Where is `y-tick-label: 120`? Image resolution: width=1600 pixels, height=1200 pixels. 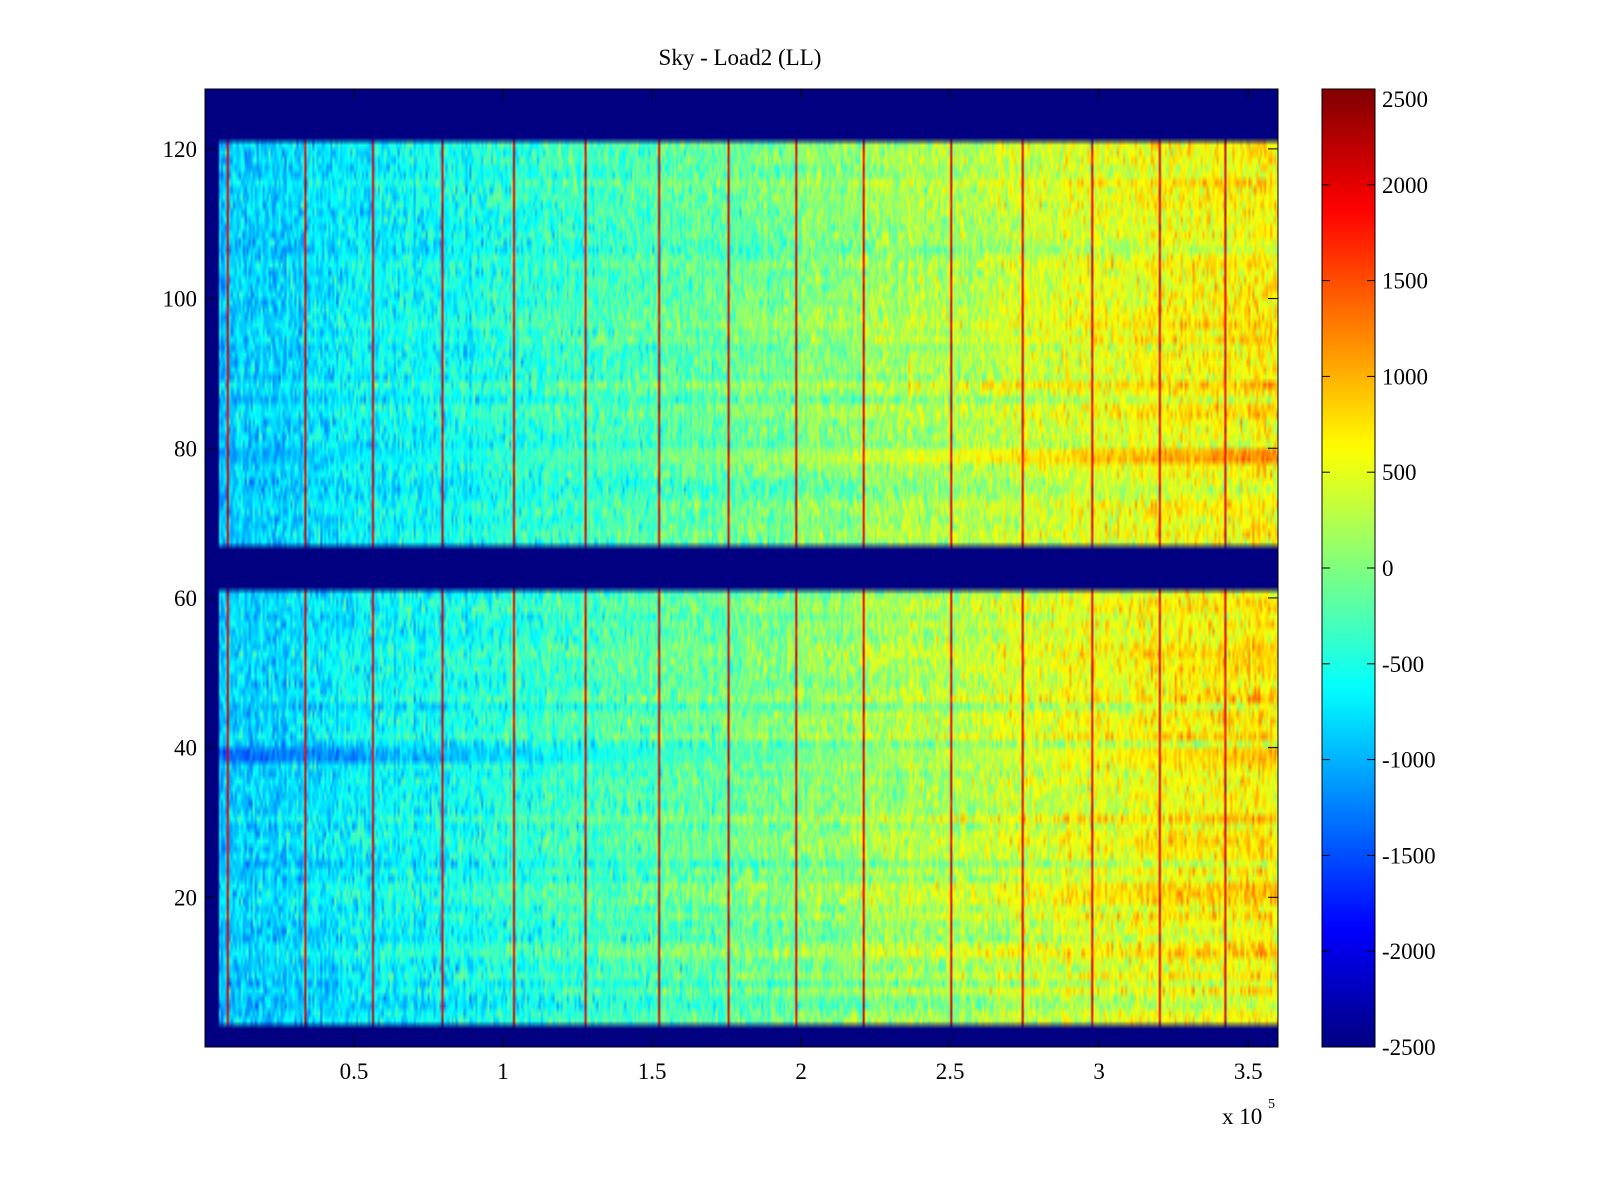 y-tick-label: 120 is located at coordinates (180, 149).